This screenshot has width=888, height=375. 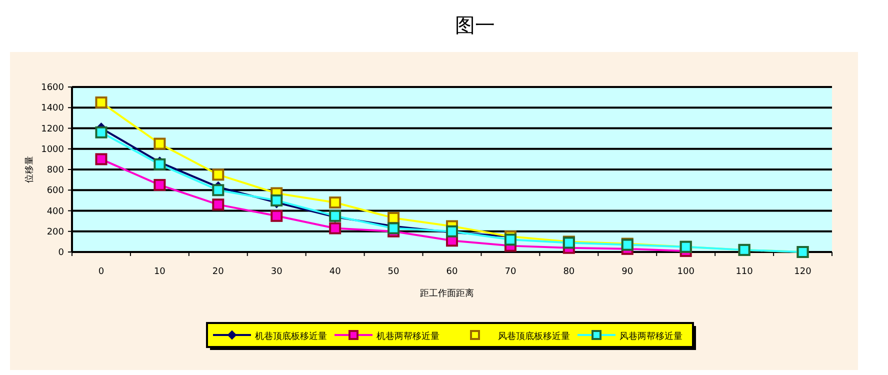 What do you see at coordinates (101, 272) in the screenshot?
I see `x-tick-label: 0` at bounding box center [101, 272].